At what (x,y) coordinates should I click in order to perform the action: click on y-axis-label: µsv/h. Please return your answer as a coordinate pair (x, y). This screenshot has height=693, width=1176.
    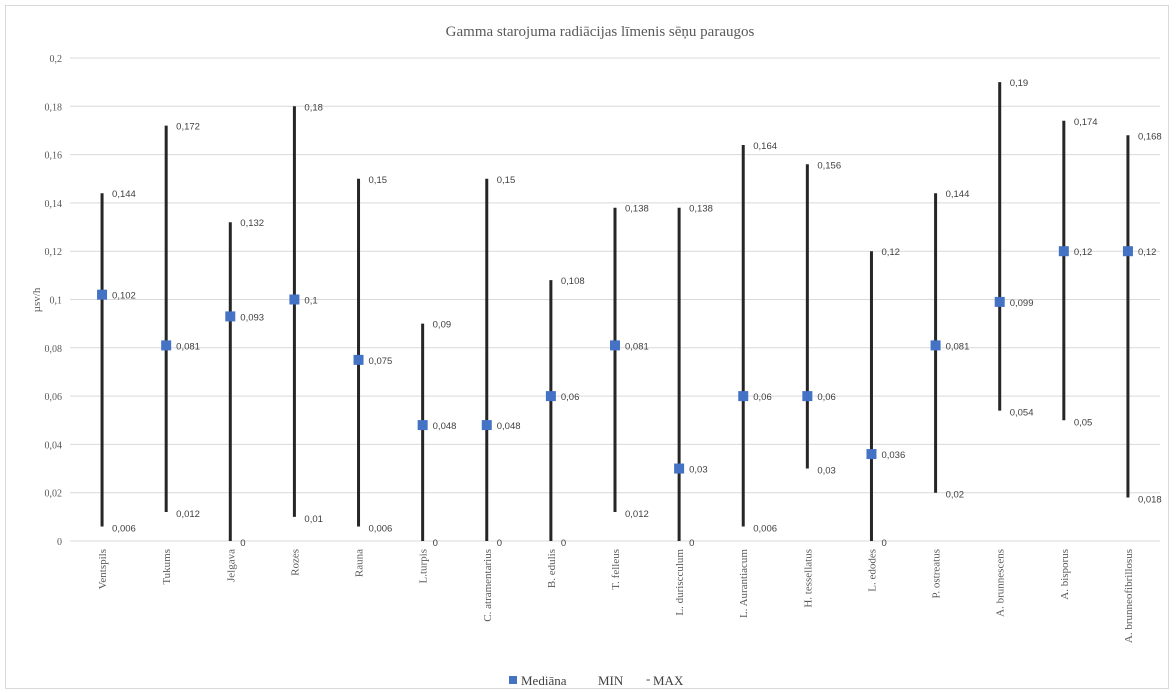
    Looking at the image, I should click on (37, 299).